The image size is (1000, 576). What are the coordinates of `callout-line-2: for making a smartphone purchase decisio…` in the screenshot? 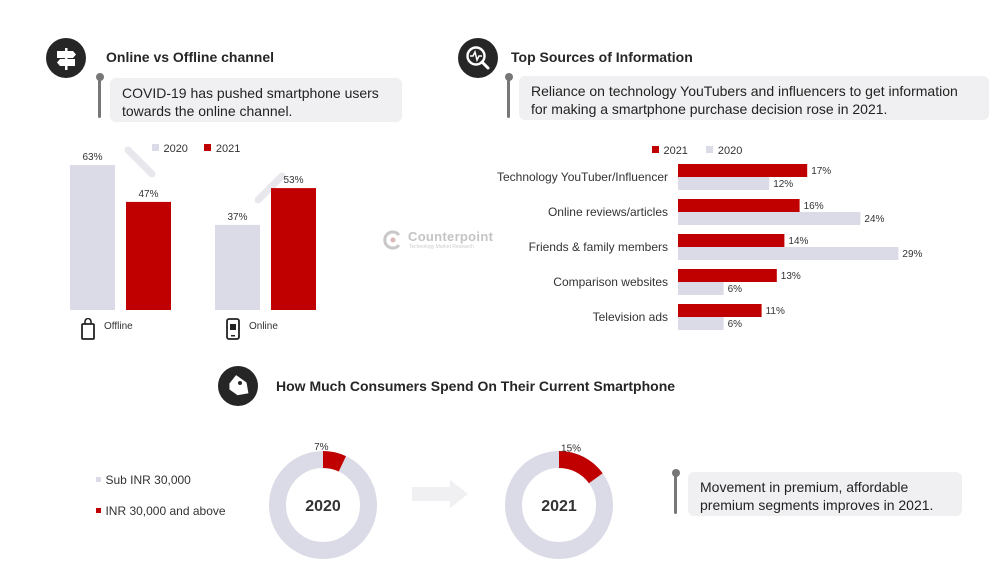 It's located at (709, 109).